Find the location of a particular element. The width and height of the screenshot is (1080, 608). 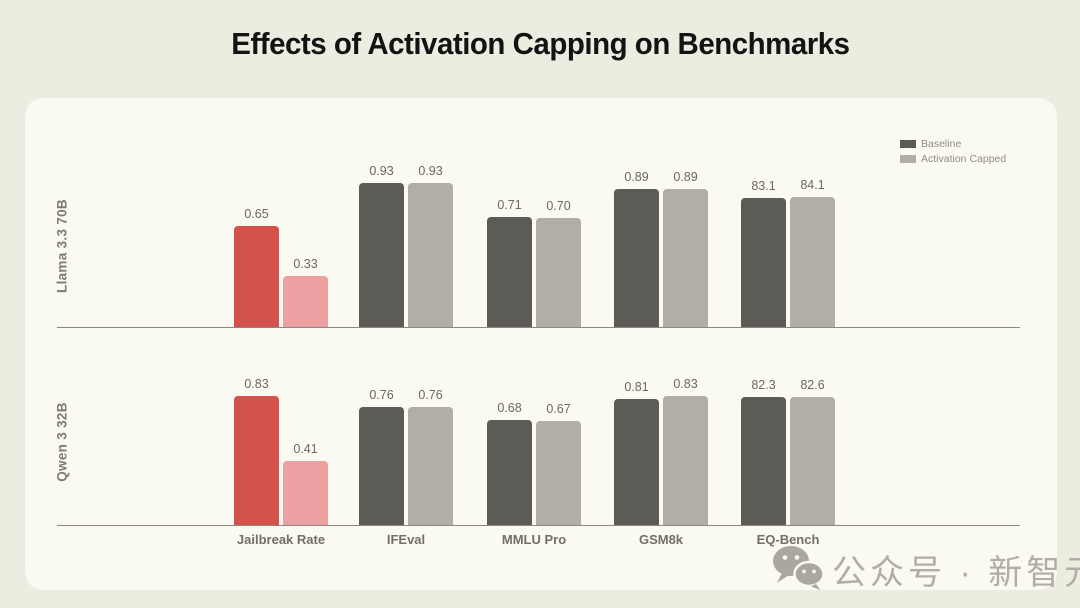

bar-group-jailbreak-rate: 0.83 0.41 is located at coordinates (281, 451).